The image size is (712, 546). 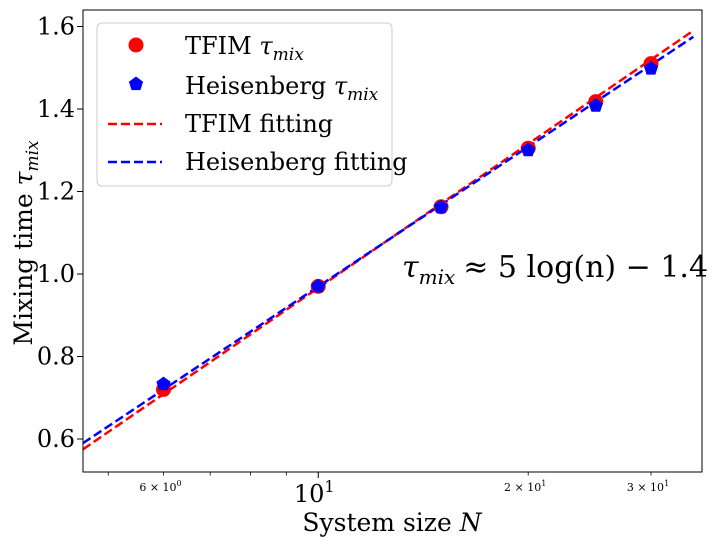 What do you see at coordinates (56, 109) in the screenshot?
I see `y-tick-label: 1.4` at bounding box center [56, 109].